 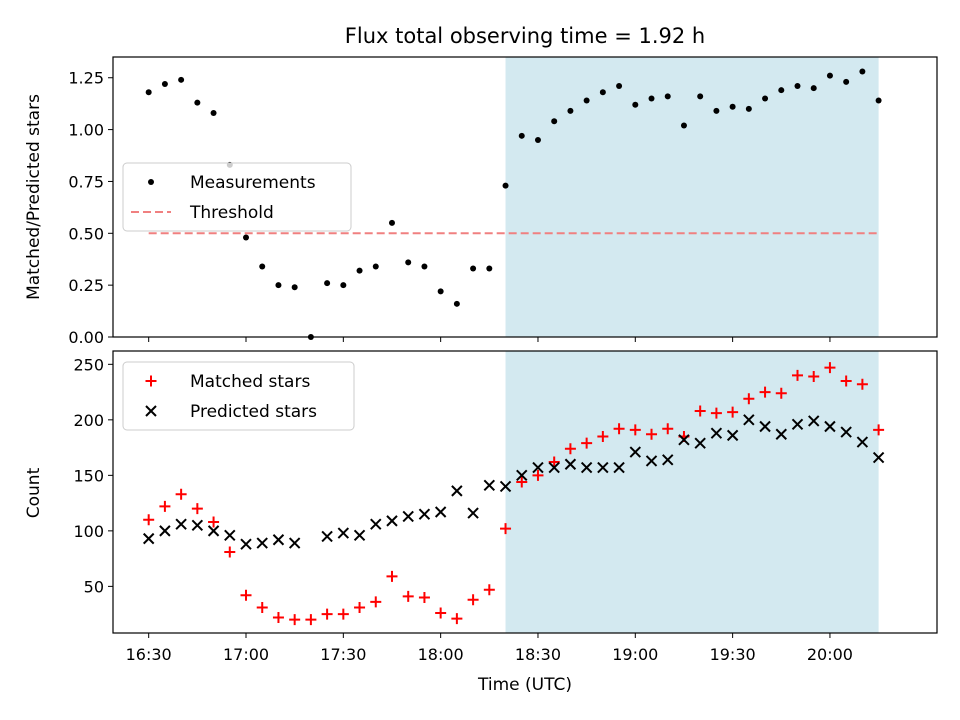 I want to click on bottom-legend: Matched stars Predicted stars, so click(x=238, y=396).